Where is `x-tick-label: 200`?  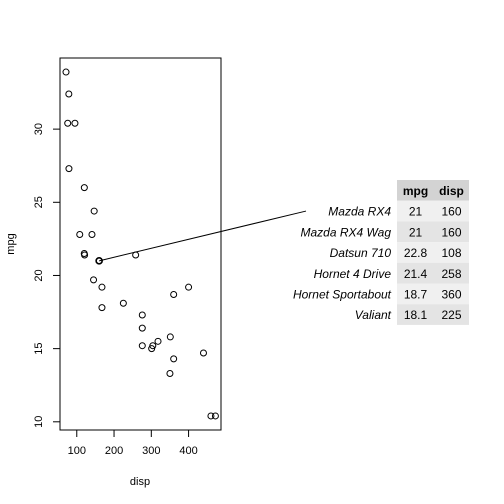
x-tick-label: 200 is located at coordinates (114, 451).